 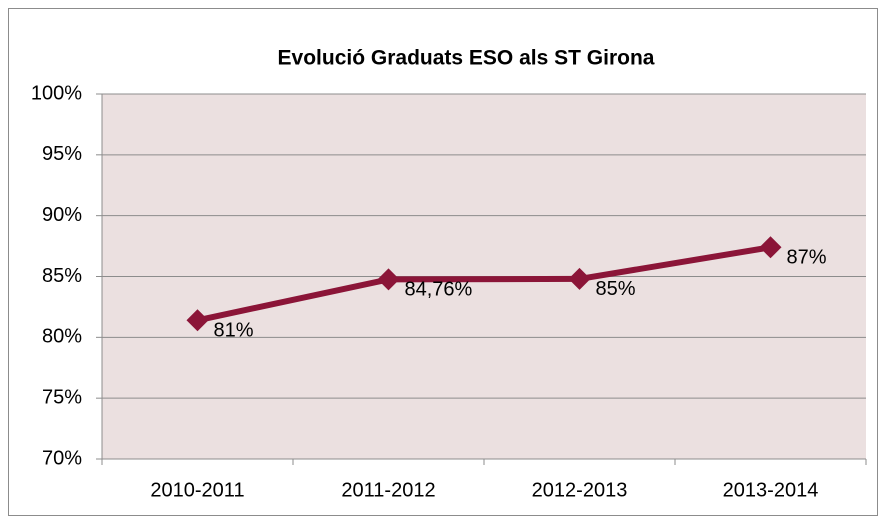 I want to click on chart-title: Evolució Graduats ESO als ST Girona, so click(x=466, y=58).